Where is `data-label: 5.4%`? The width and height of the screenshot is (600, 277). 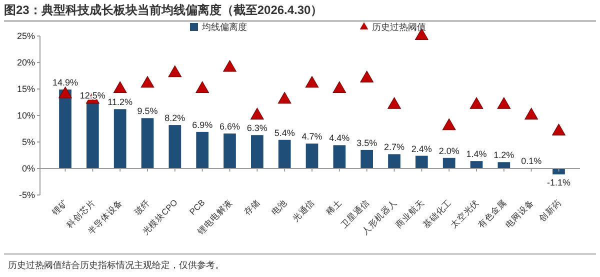 data-label: 5.4% is located at coordinates (284, 133).